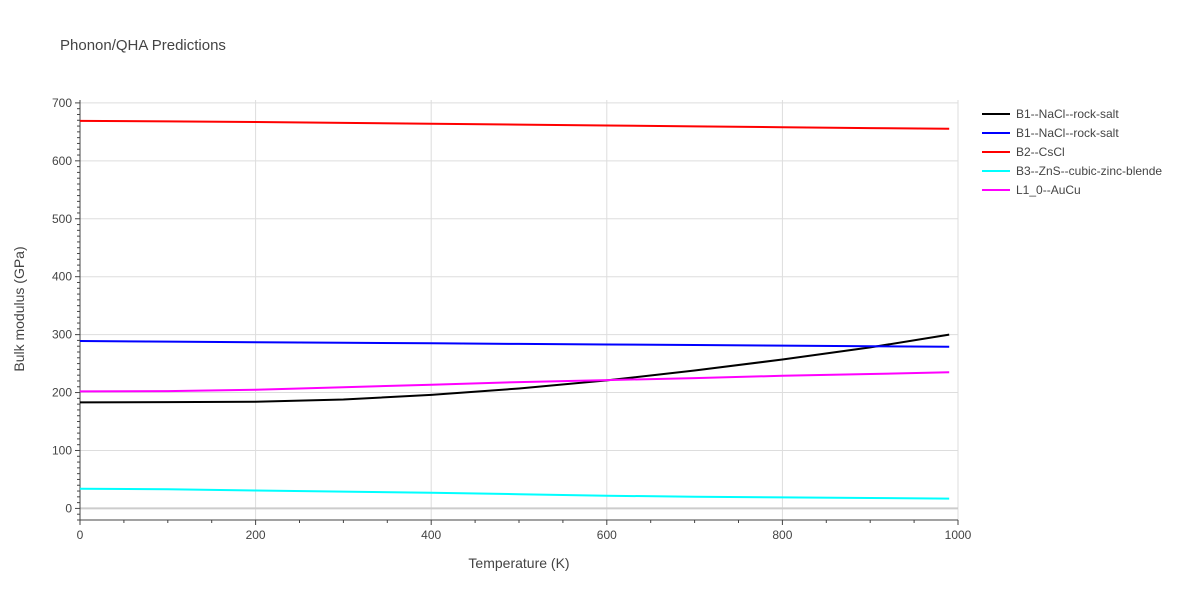 Image resolution: width=1200 pixels, height=600 pixels. What do you see at coordinates (958, 535) in the screenshot?
I see `x-tick-label: 1000` at bounding box center [958, 535].